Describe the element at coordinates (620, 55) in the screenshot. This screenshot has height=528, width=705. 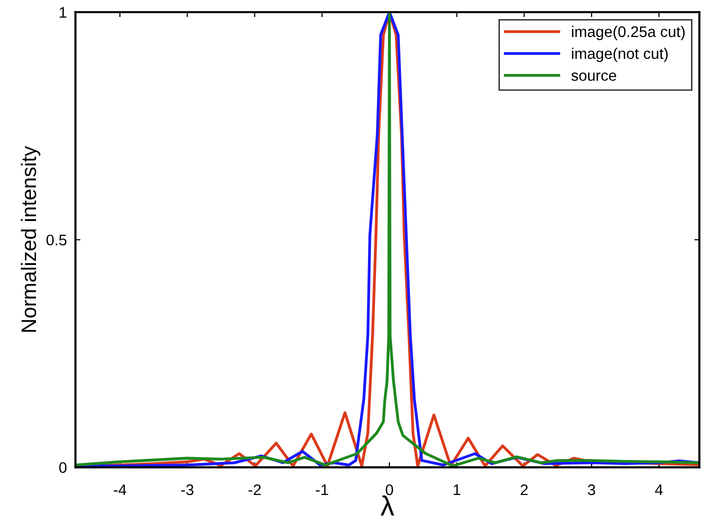
I see `legend-label: image(not cut)` at that location.